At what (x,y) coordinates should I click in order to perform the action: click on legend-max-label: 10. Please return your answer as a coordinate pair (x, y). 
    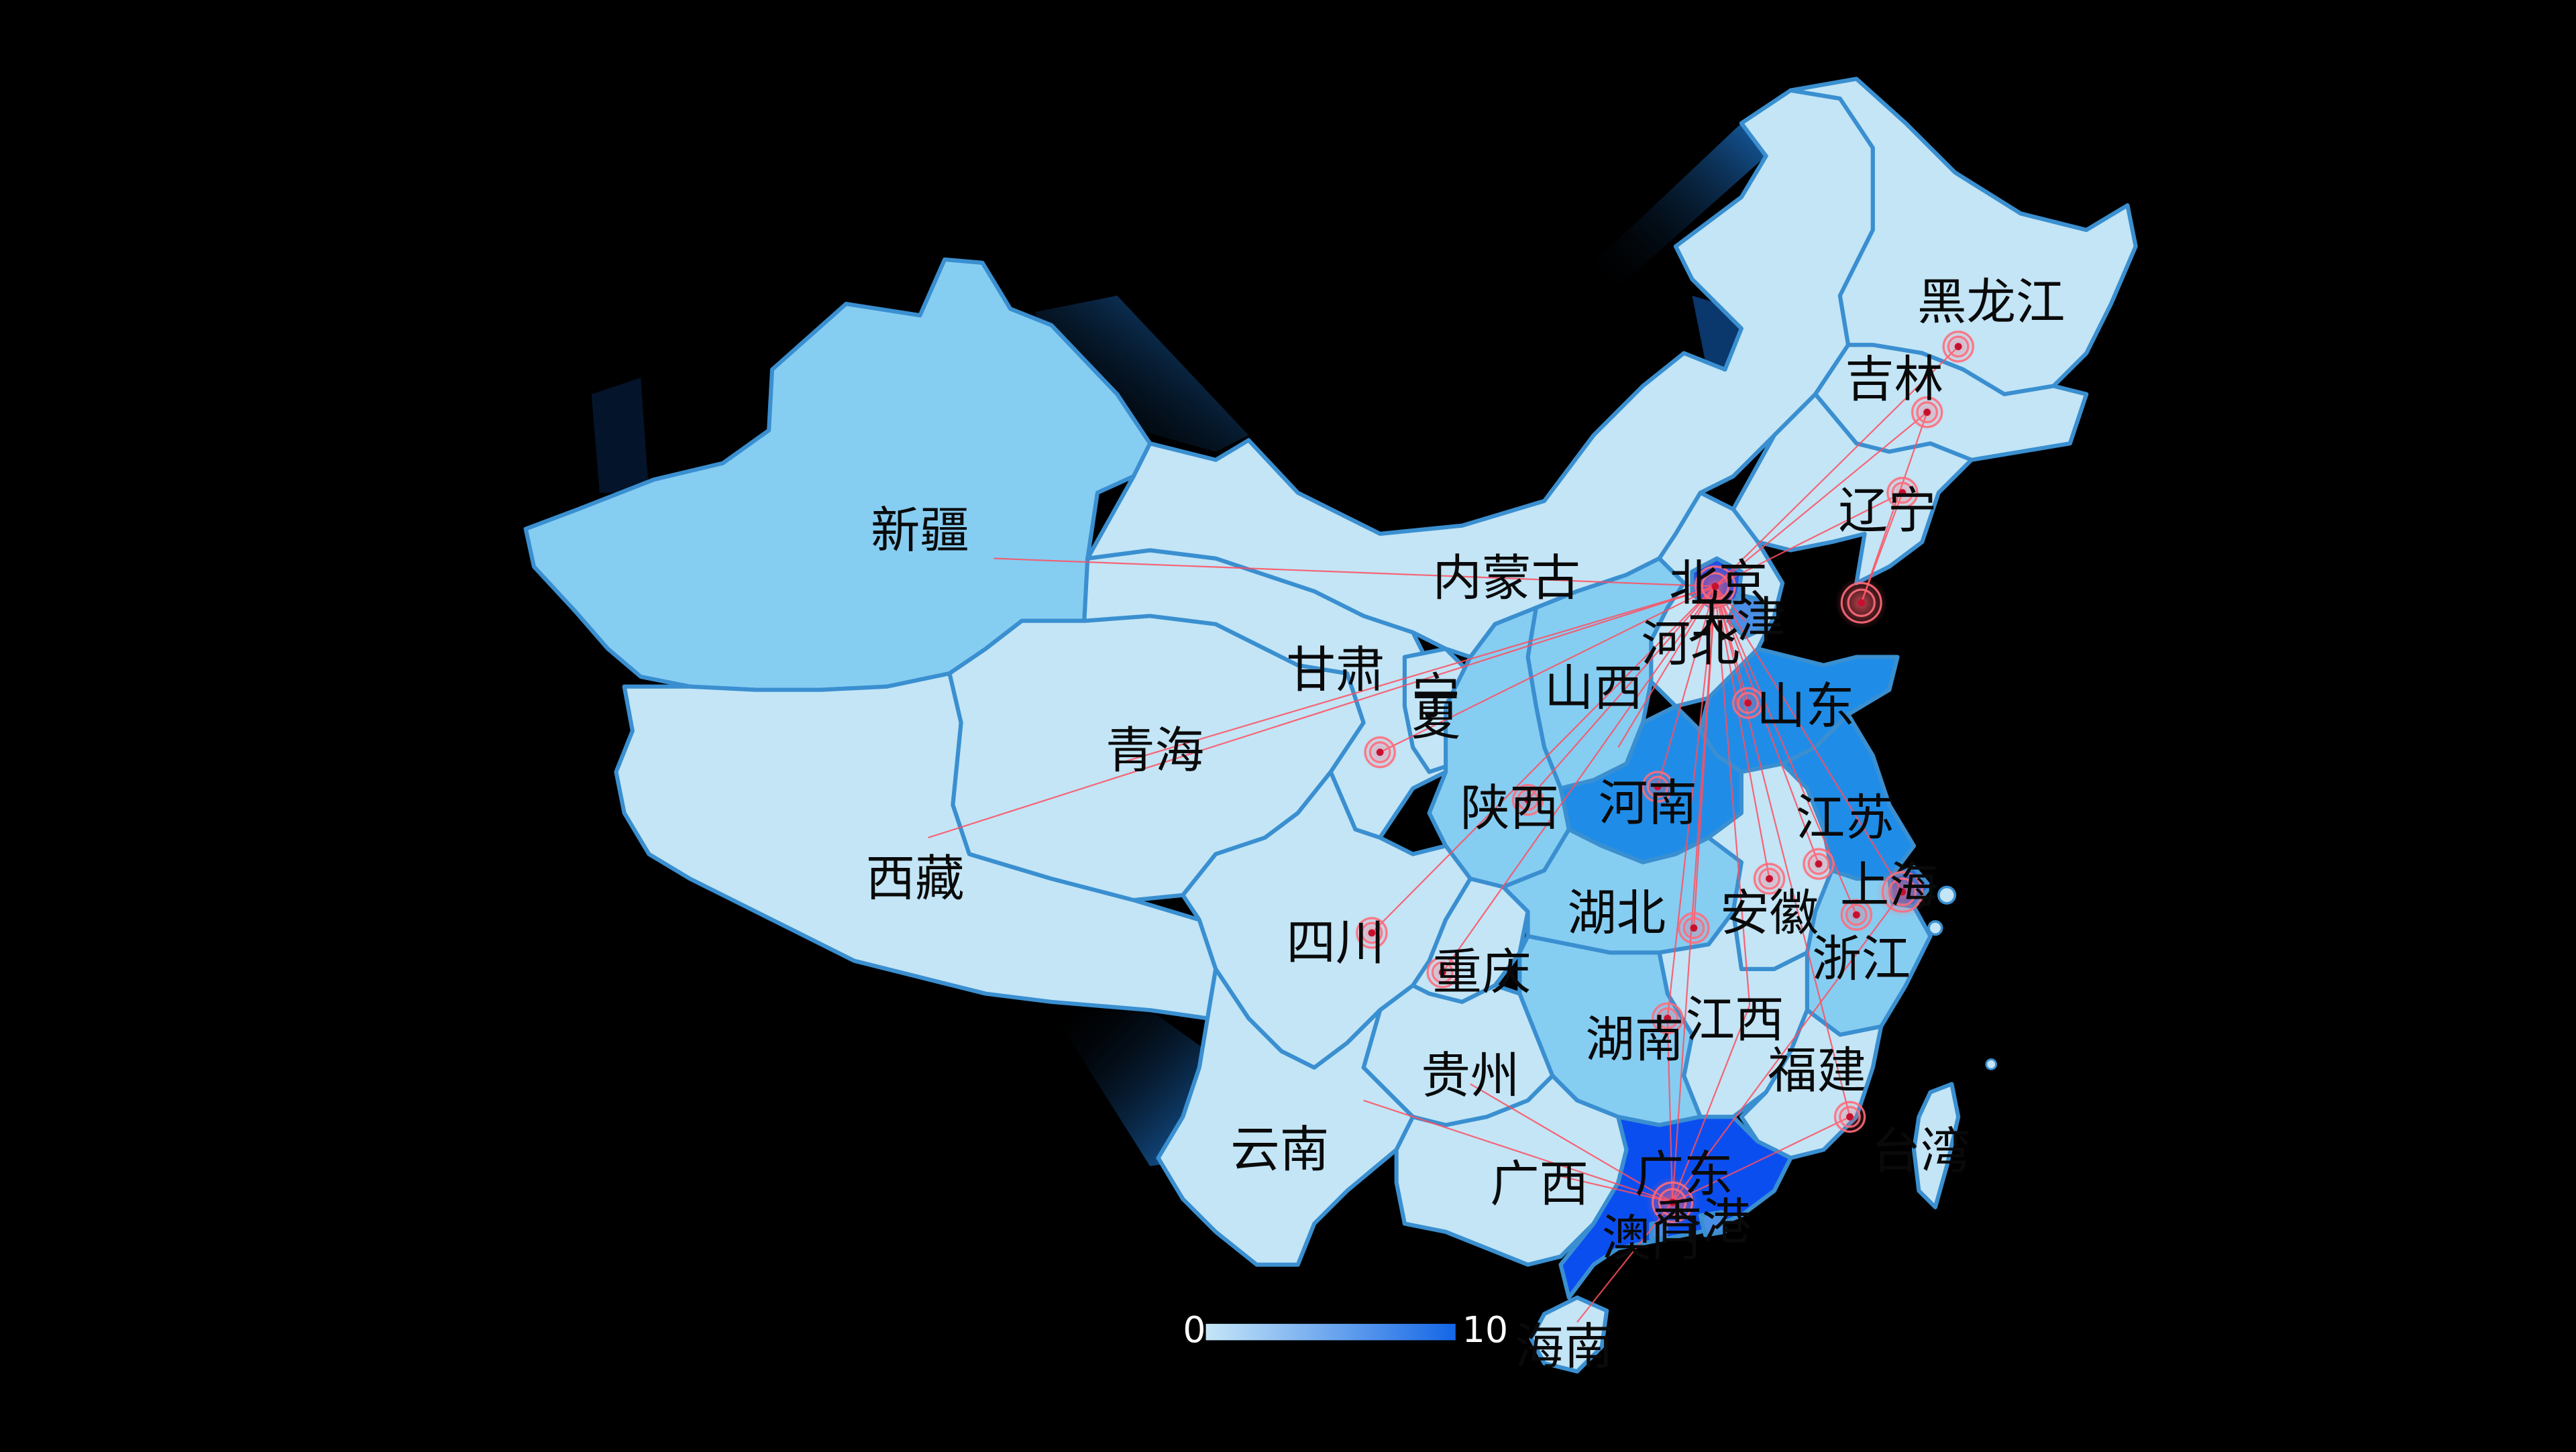
    Looking at the image, I should click on (1485, 1329).